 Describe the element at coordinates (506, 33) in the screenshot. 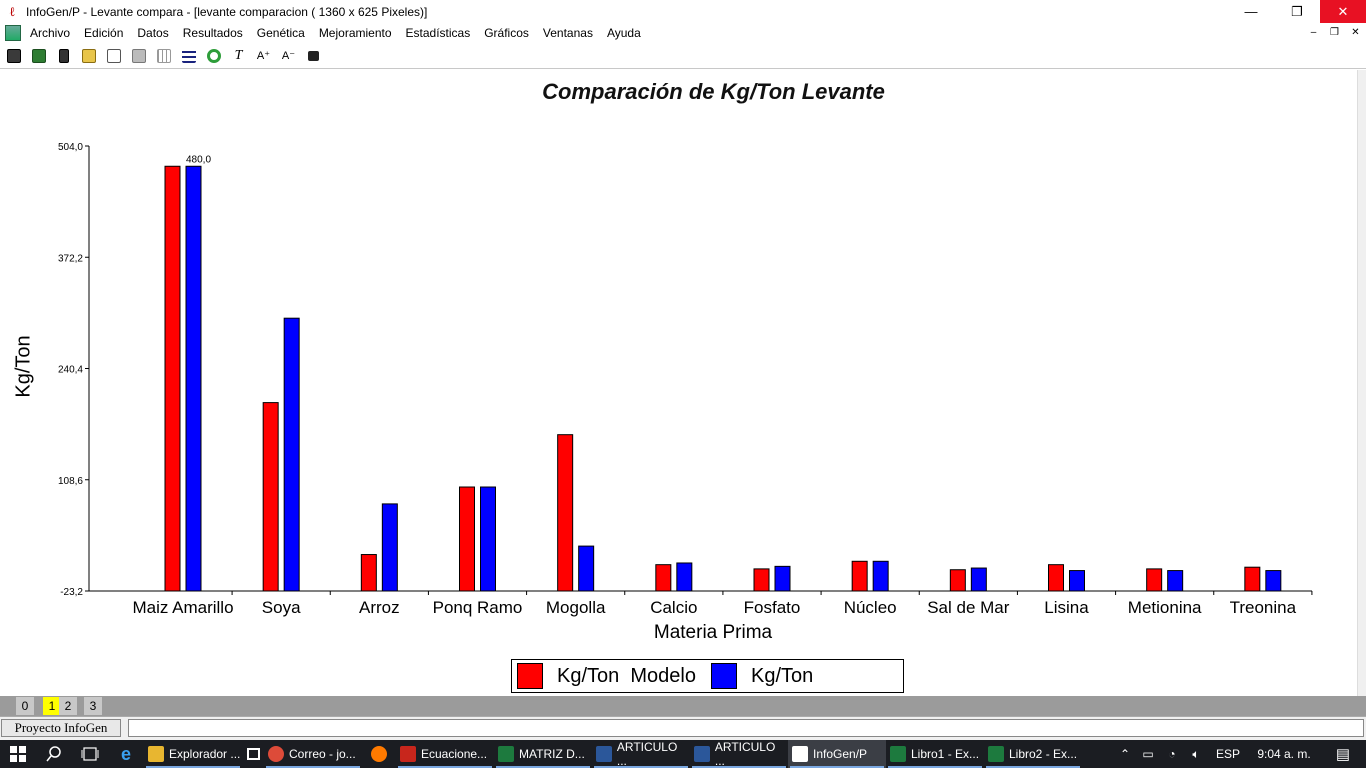

I see `menu-graficos: Gráficos` at that location.